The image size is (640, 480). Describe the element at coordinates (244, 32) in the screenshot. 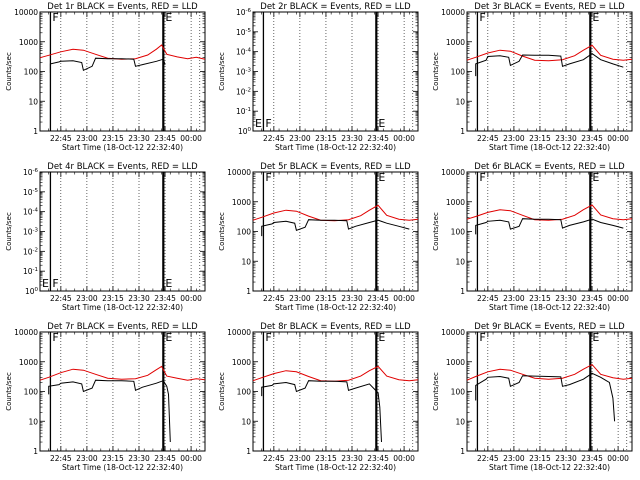

I see `y-tick-label: 10-5` at that location.